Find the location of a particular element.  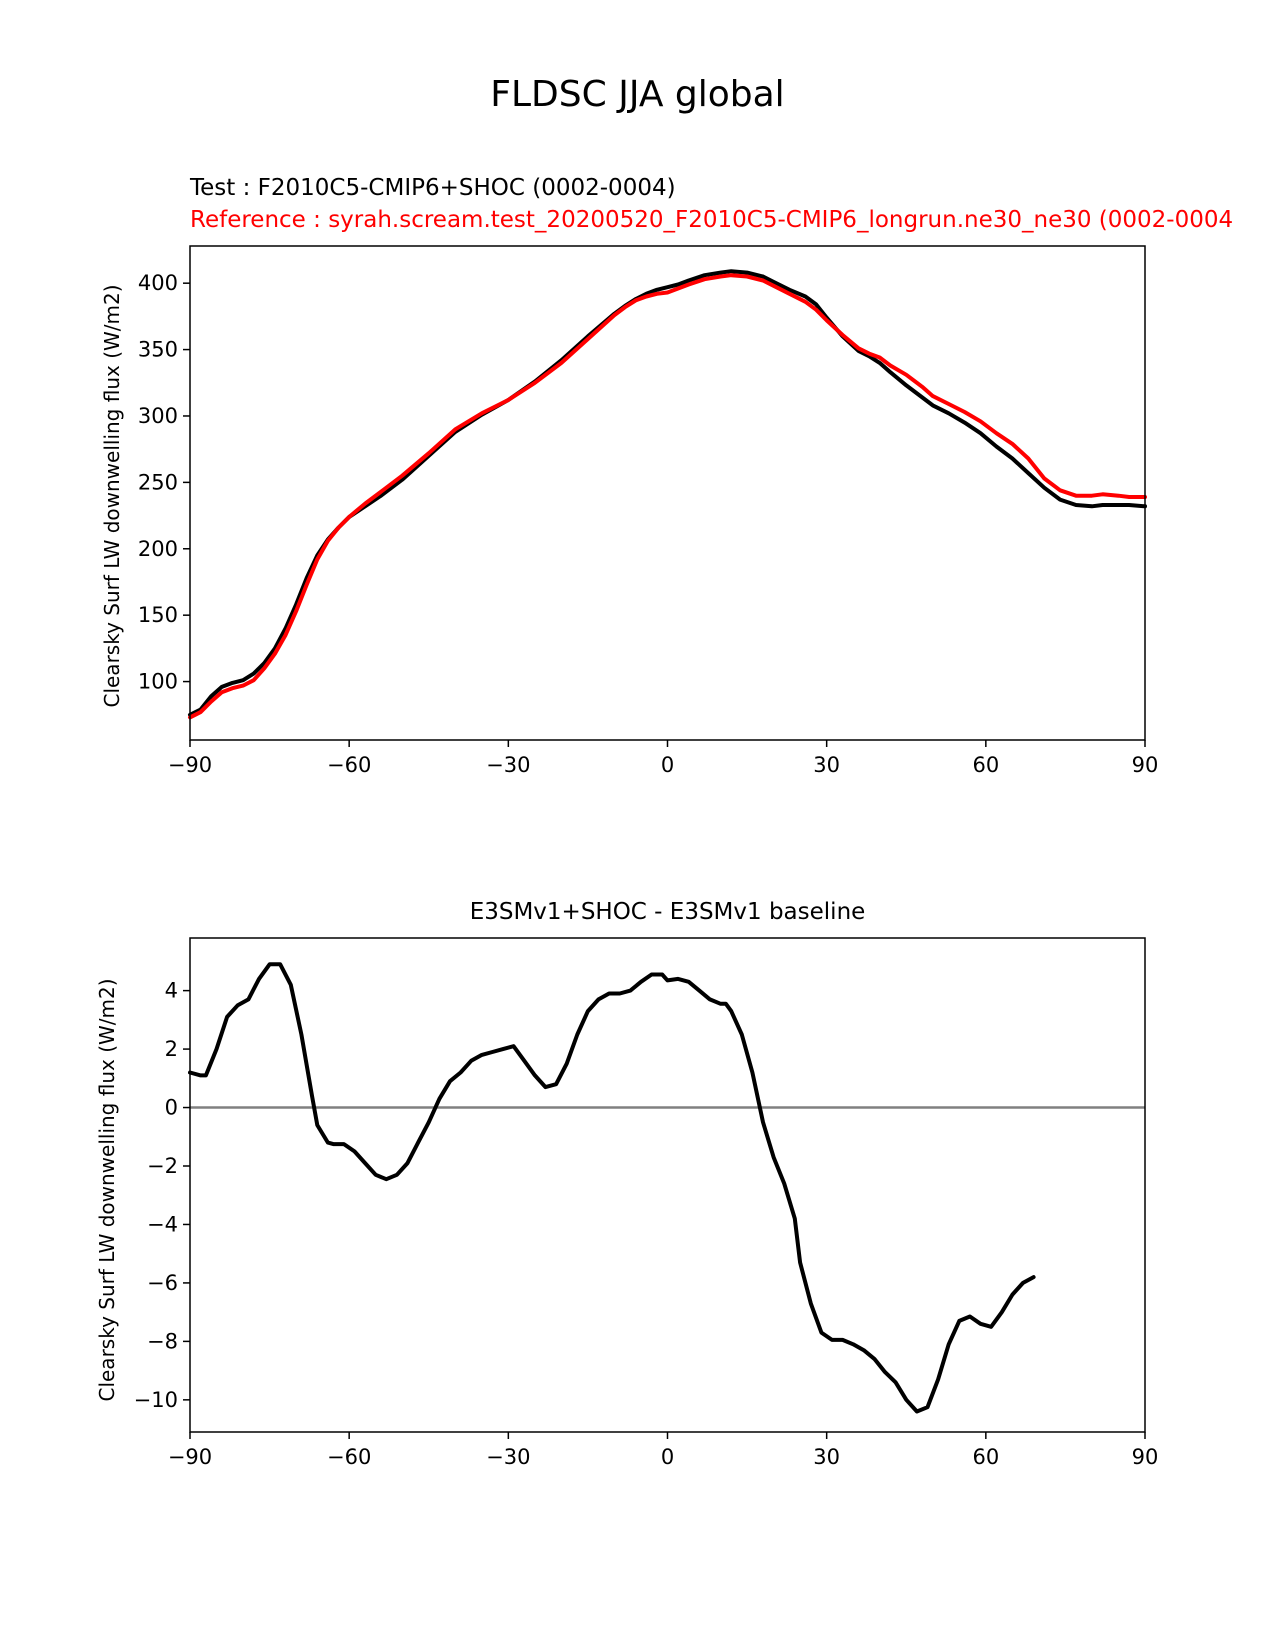

bottom-xtick-label: −60 is located at coordinates (349, 1457).